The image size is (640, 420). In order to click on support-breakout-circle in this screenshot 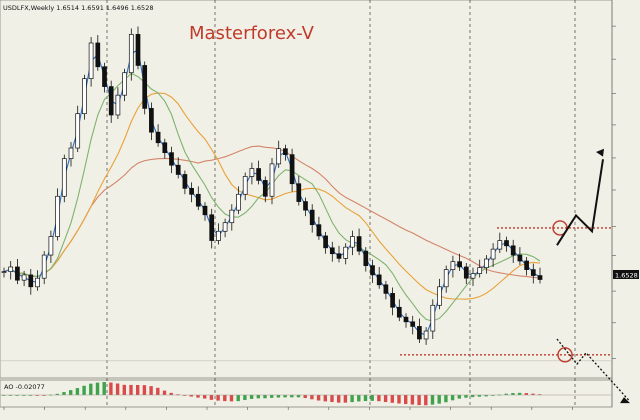, I will do `click(565, 355)`.